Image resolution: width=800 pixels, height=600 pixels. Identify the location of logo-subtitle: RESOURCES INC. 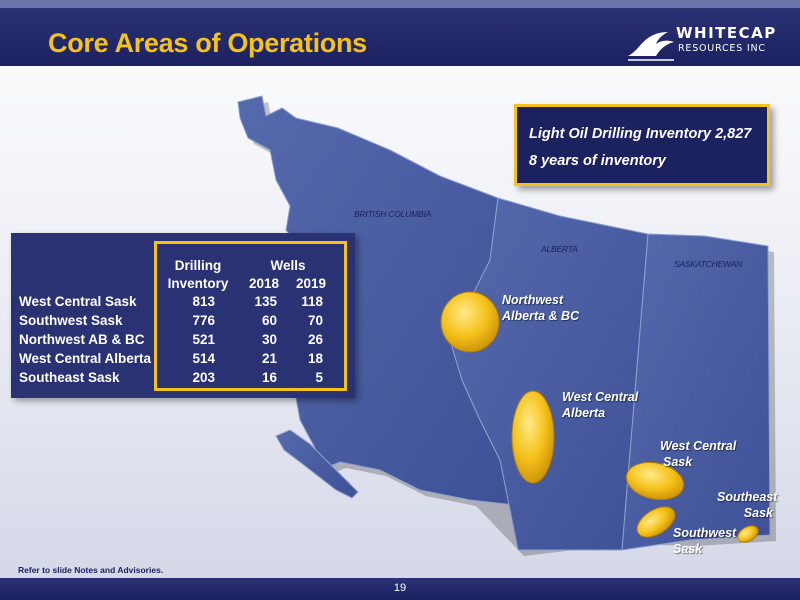
(722, 48).